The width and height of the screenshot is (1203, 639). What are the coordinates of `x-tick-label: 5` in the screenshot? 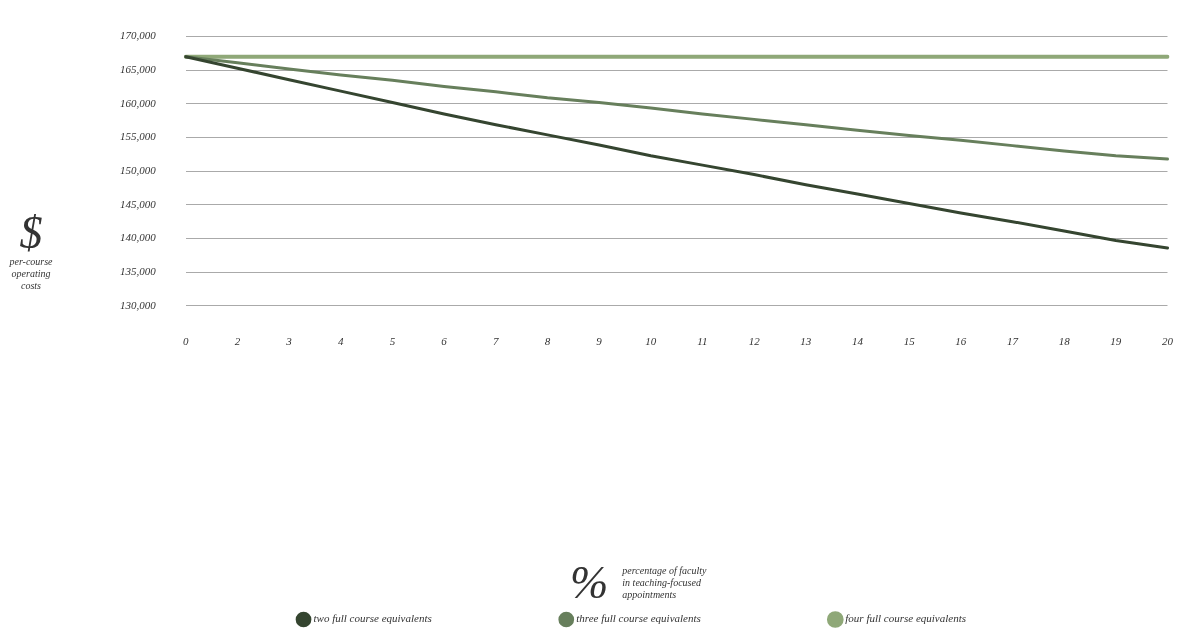 It's located at (392, 341).